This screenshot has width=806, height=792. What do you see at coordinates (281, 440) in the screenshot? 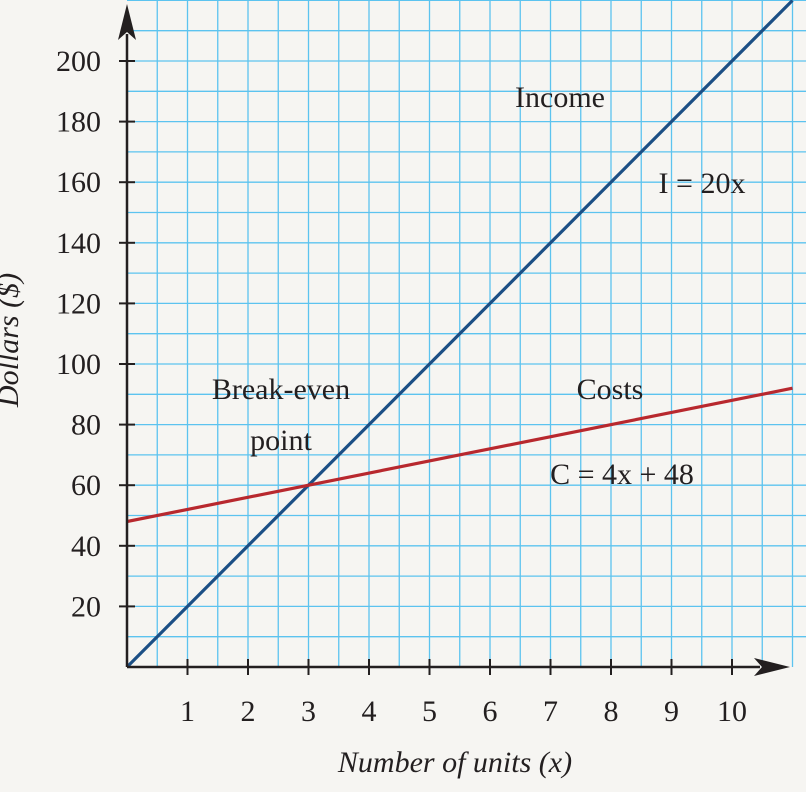
I see `break-even-label-line2: point` at bounding box center [281, 440].